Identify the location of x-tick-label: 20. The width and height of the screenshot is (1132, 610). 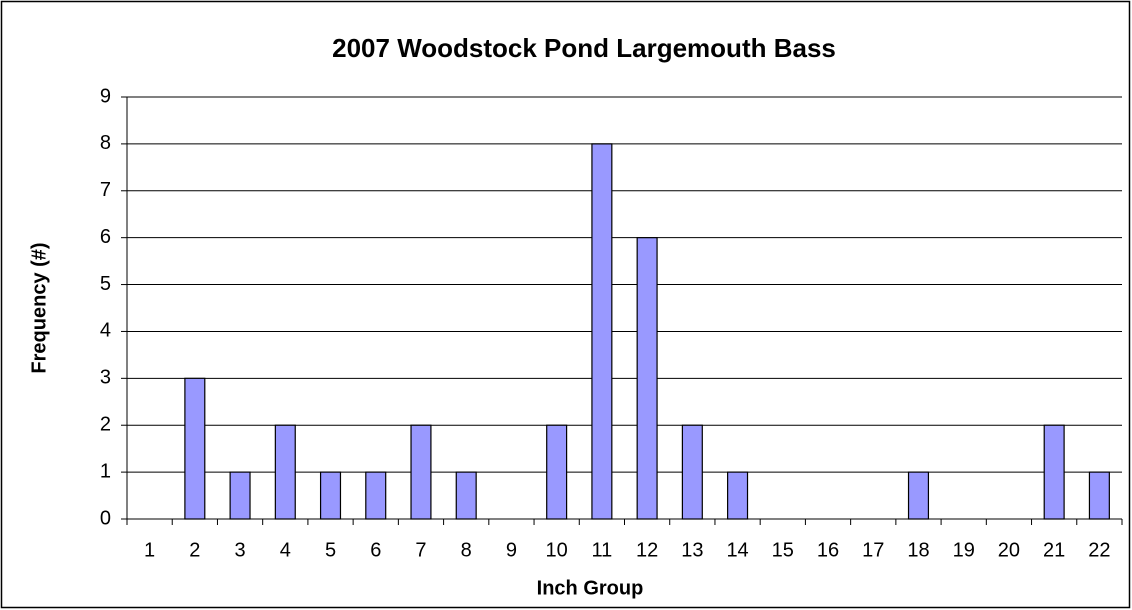
(1009, 550).